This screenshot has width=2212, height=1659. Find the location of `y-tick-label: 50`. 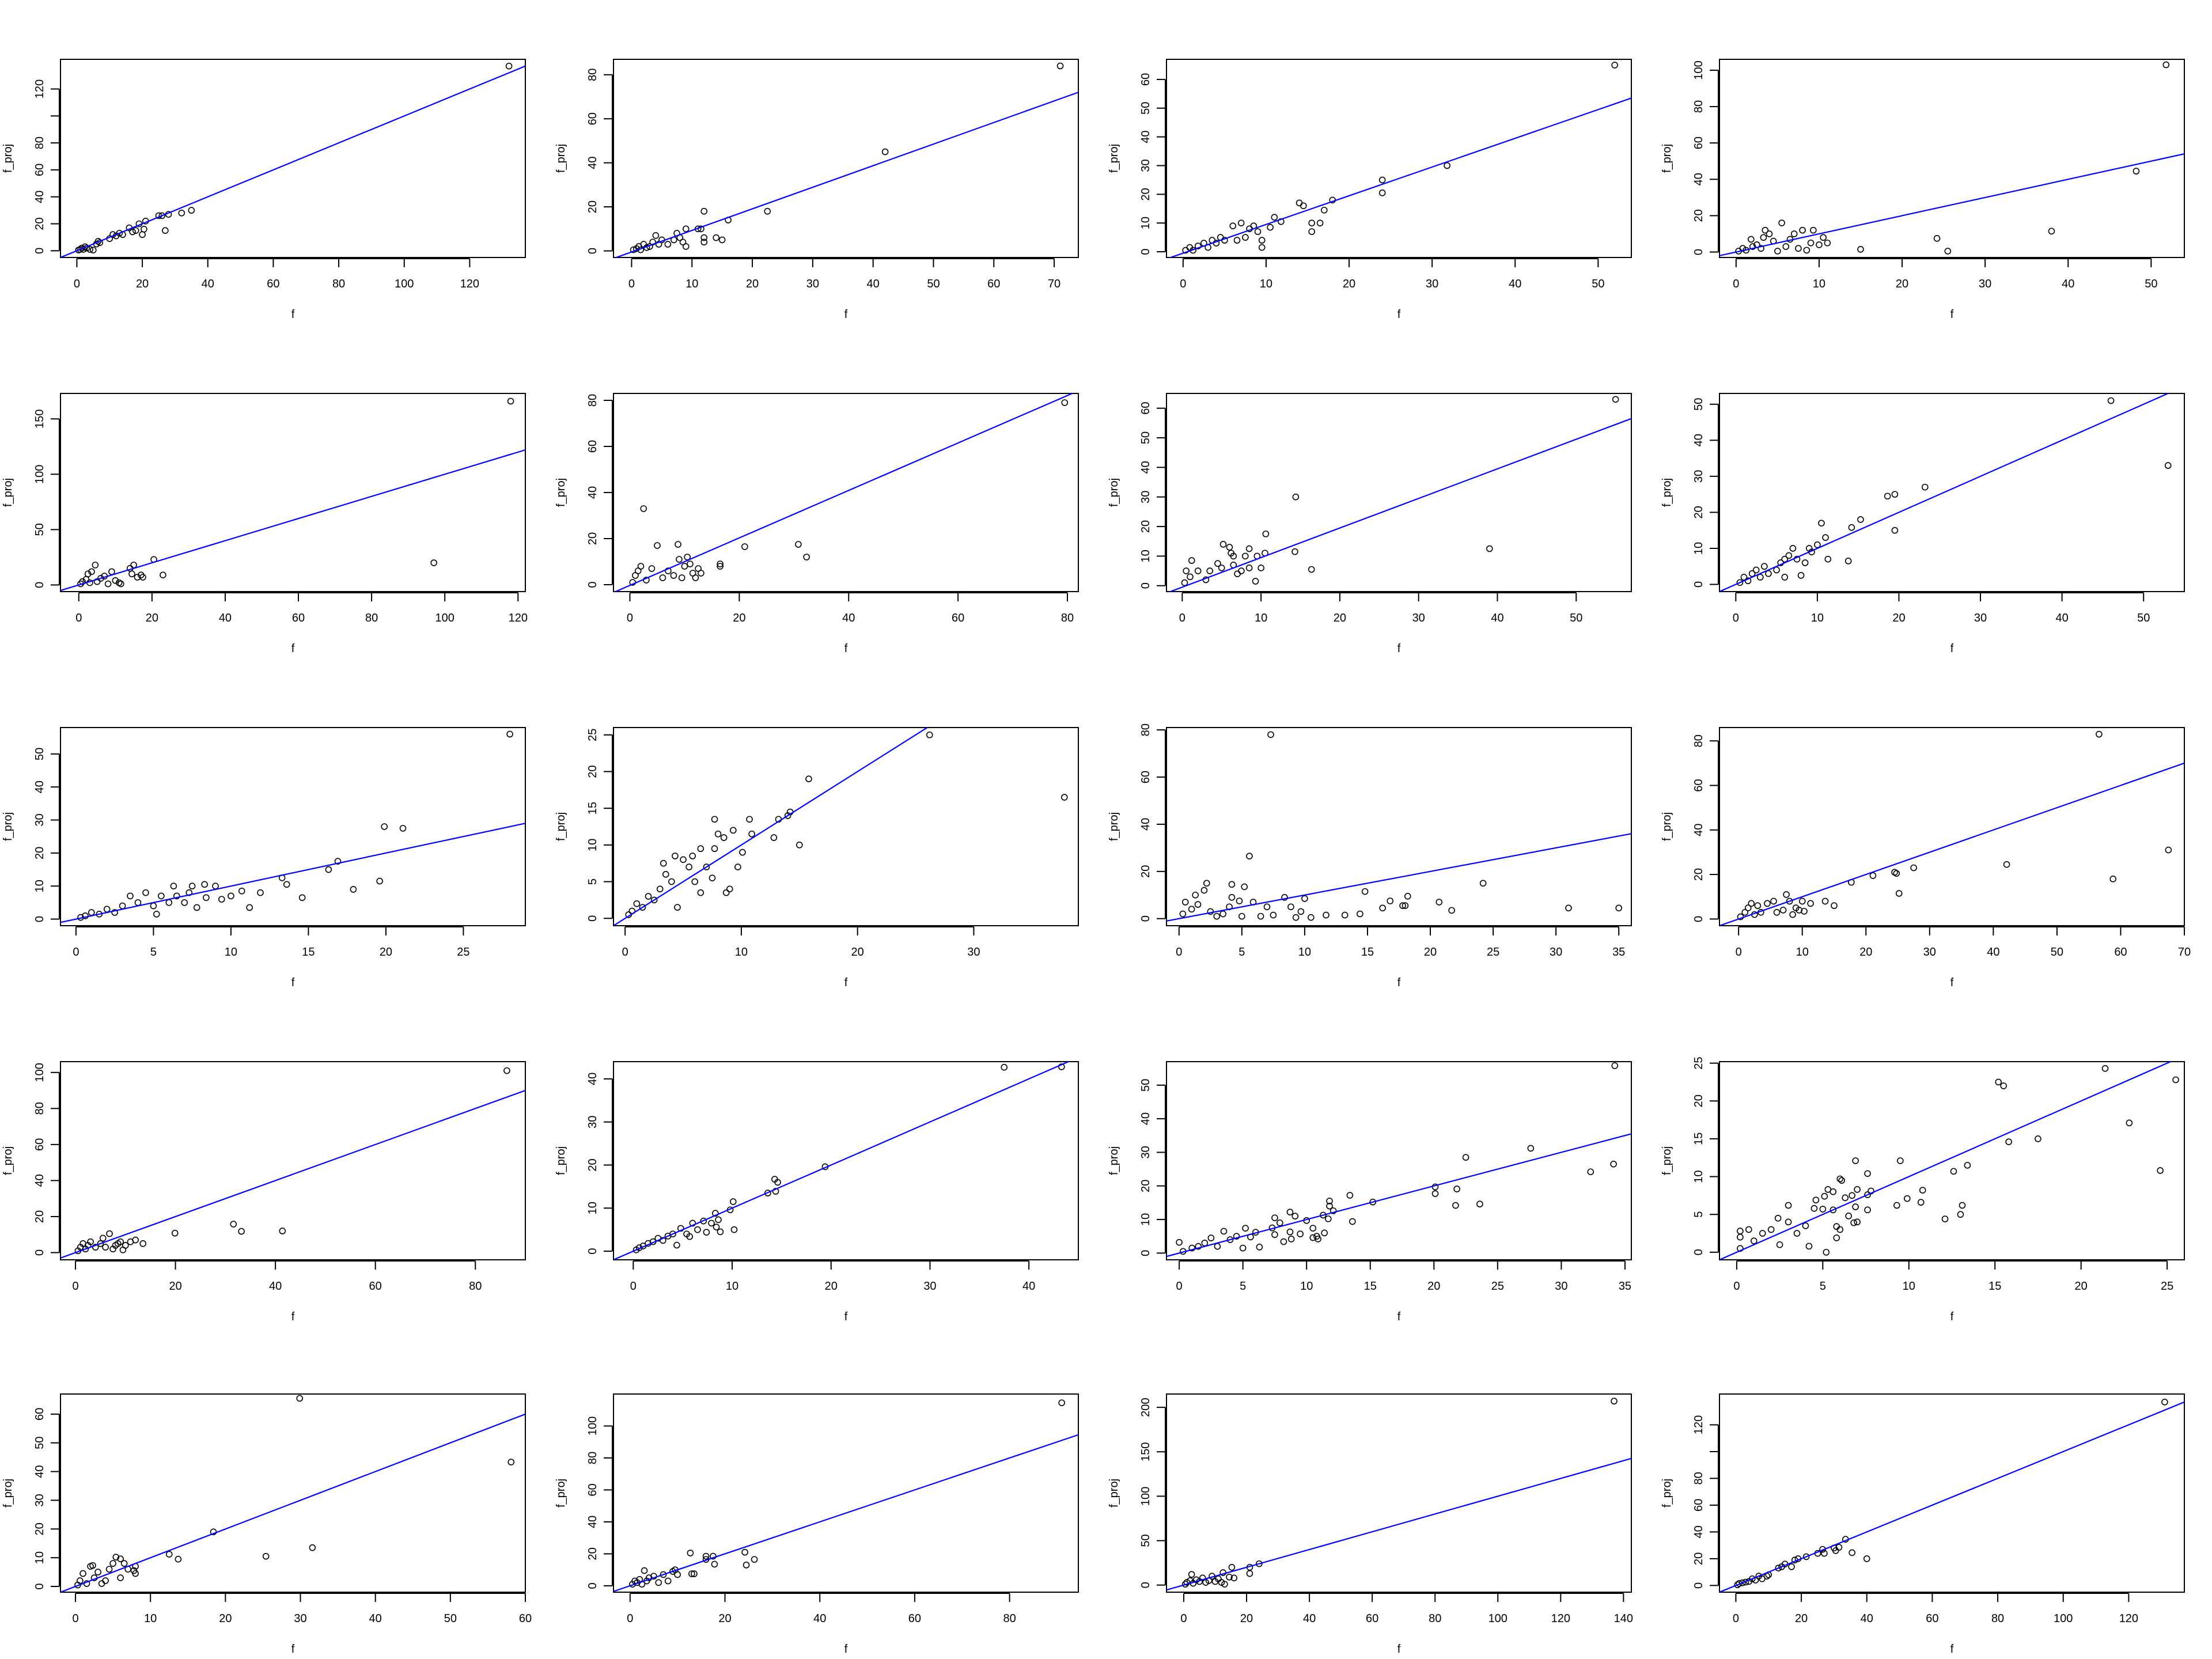

y-tick-label: 50 is located at coordinates (1145, 1540).